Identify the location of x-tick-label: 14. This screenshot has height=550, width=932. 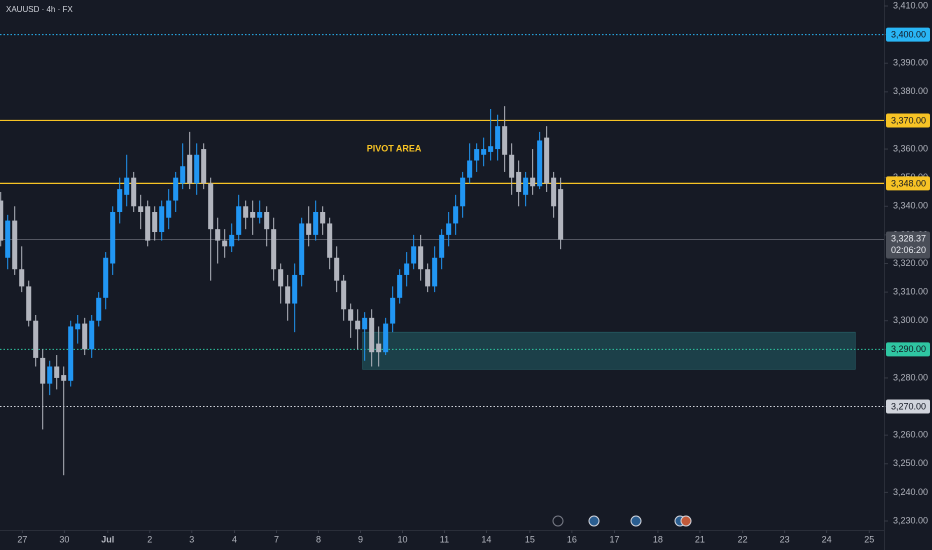
(486, 539).